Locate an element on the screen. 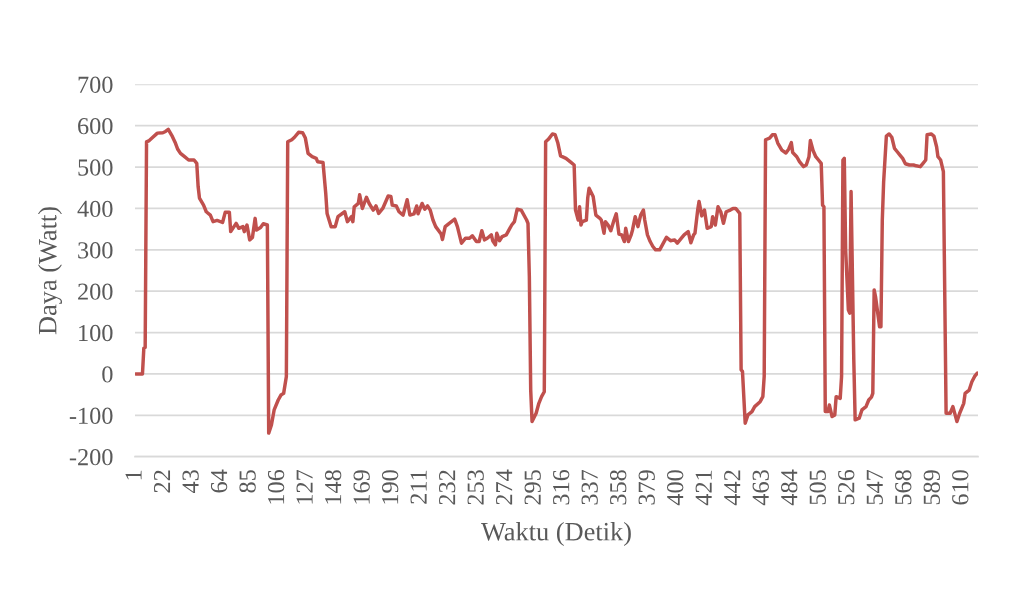 The image size is (1012, 607). x-tick-label: 274 is located at coordinates (504, 487).